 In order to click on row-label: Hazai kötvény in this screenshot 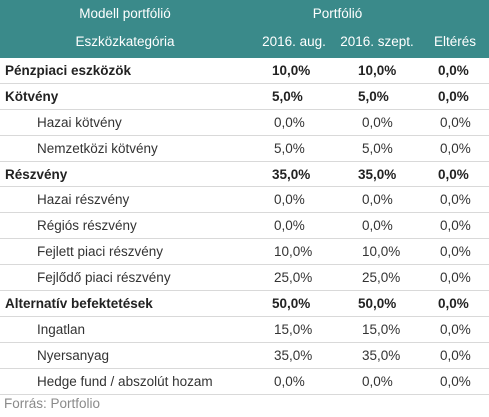, I will do `click(79, 122)`.